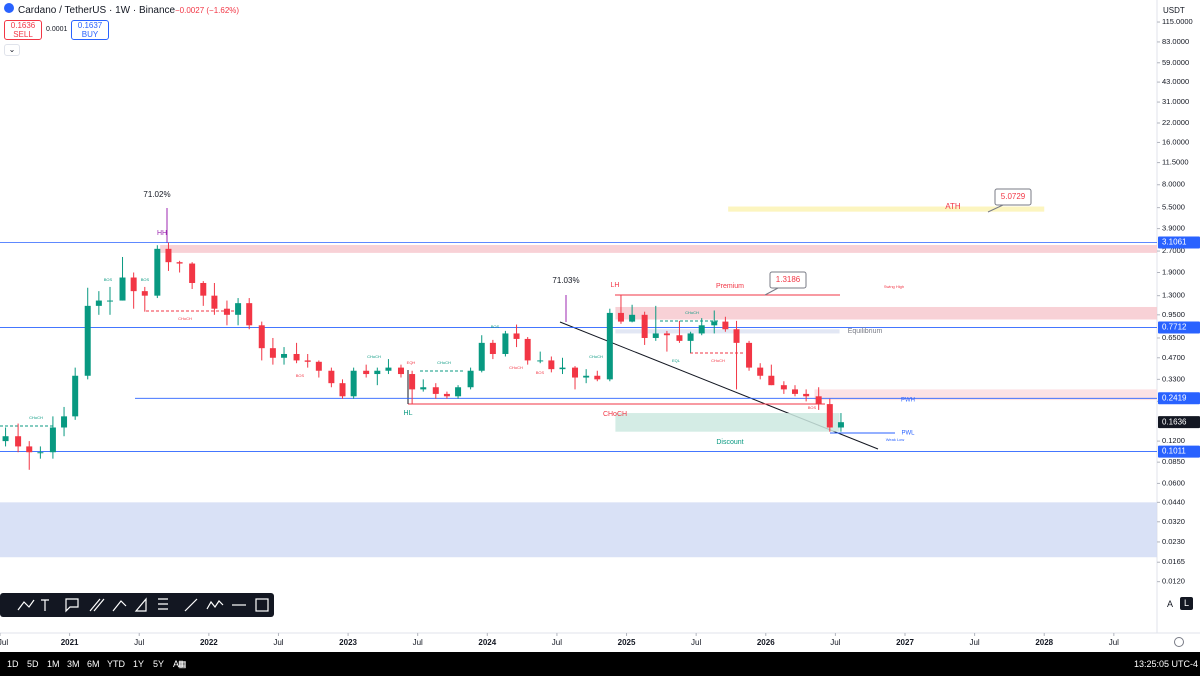 This screenshot has height=676, width=1200. Describe the element at coordinates (1174, 421) in the screenshot. I see `price-level-label: 0.1636` at that location.